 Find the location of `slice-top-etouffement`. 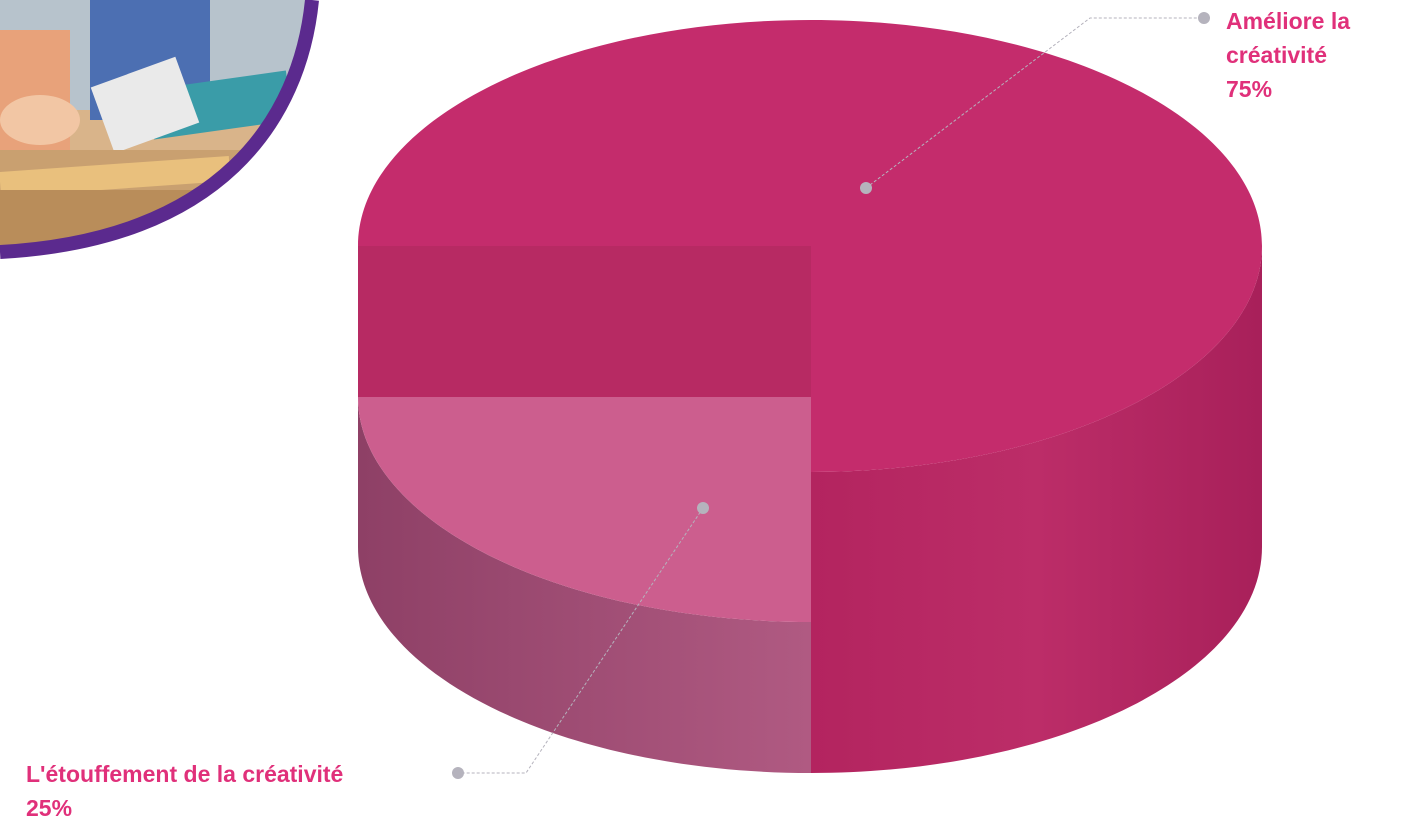

slice-top-etouffement is located at coordinates (584, 509).